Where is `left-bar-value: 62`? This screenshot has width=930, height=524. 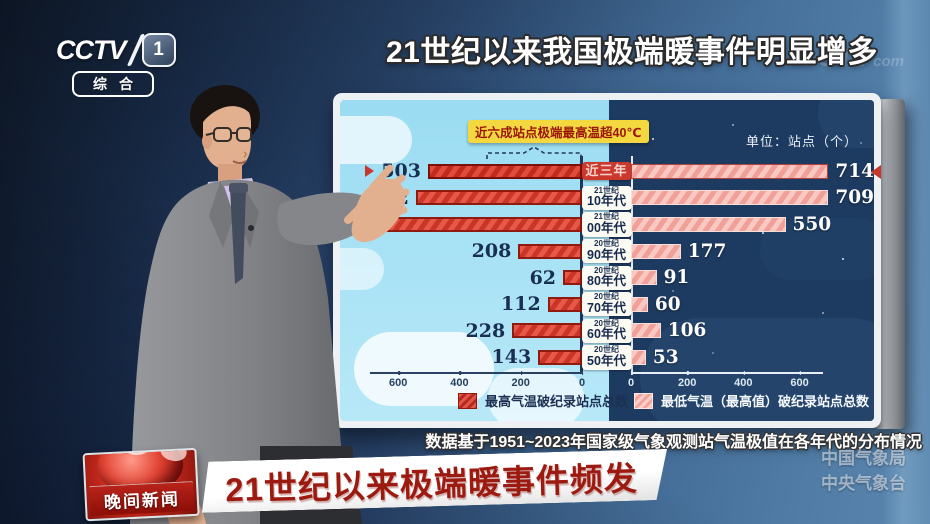
left-bar-value: 62 is located at coordinates (543, 277).